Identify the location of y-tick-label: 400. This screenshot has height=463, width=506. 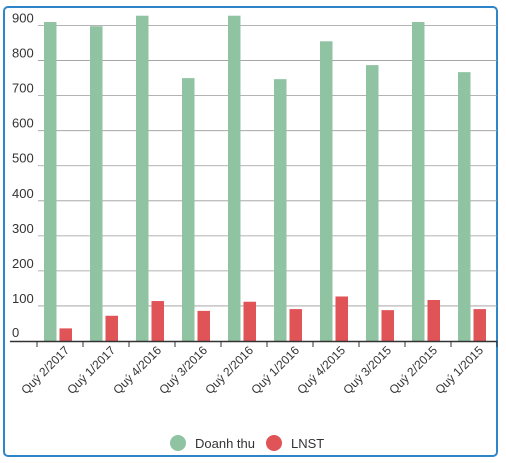
(23, 193).